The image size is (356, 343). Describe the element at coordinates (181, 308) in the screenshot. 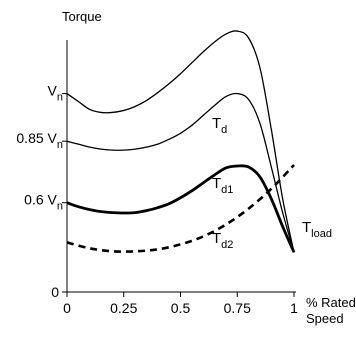

I see `x-tick-label: 0.5` at that location.